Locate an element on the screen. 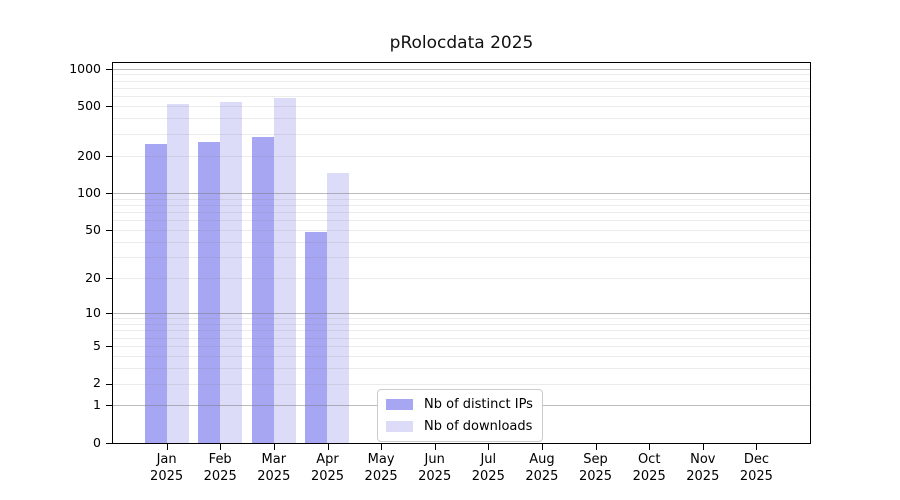  x-tick-label: Jan 2025 is located at coordinates (167, 468).